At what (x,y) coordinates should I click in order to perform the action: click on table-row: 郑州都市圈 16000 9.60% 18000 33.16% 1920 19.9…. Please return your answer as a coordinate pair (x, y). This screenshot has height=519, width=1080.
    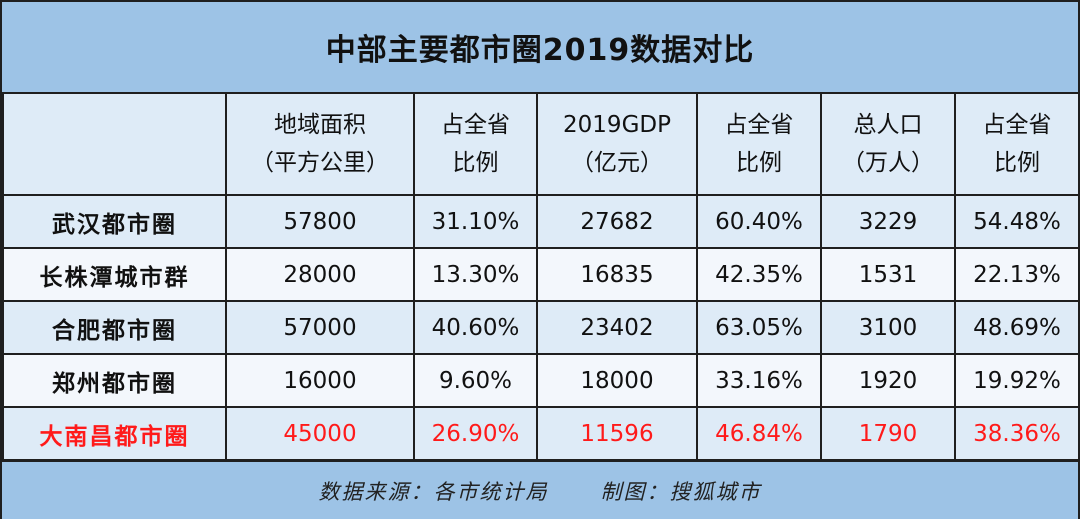
    Looking at the image, I should click on (541, 380).